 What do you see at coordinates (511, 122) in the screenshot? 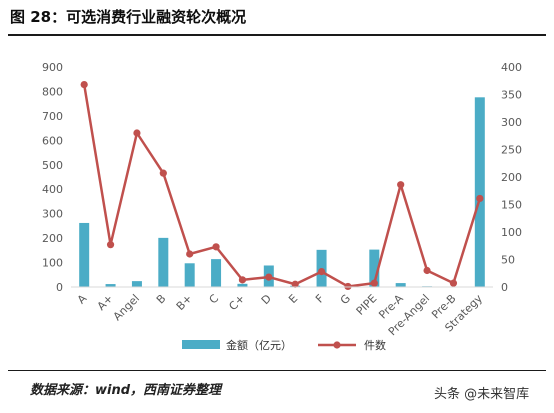
I see `right-tick-label: 300` at bounding box center [511, 122].